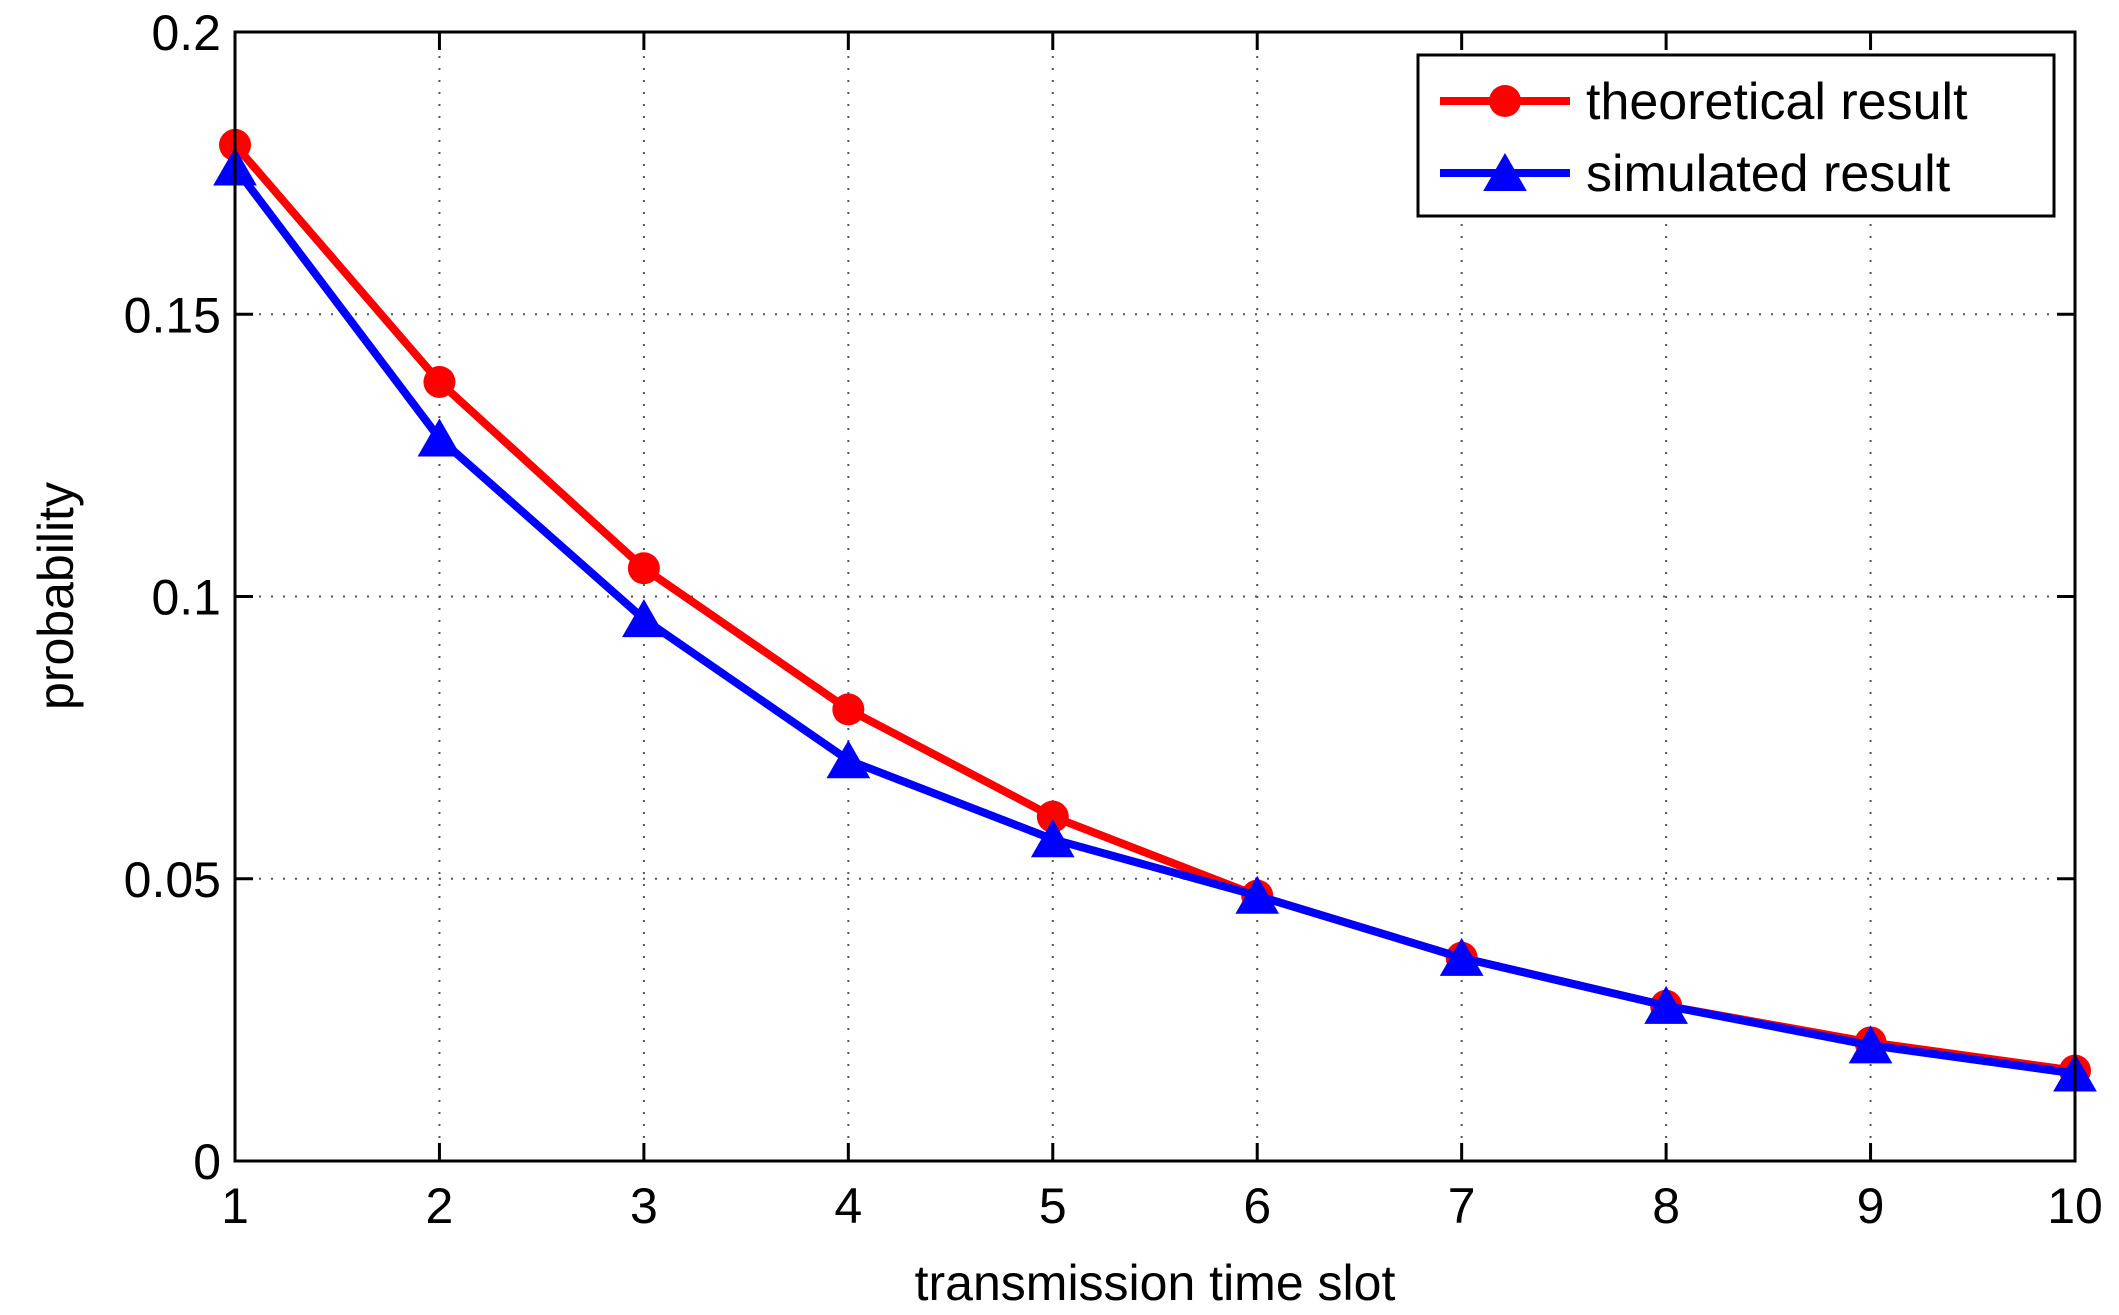 This screenshot has width=2119, height=1315. Describe the element at coordinates (207, 1162) in the screenshot. I see `y-tick-label: 0` at that location.